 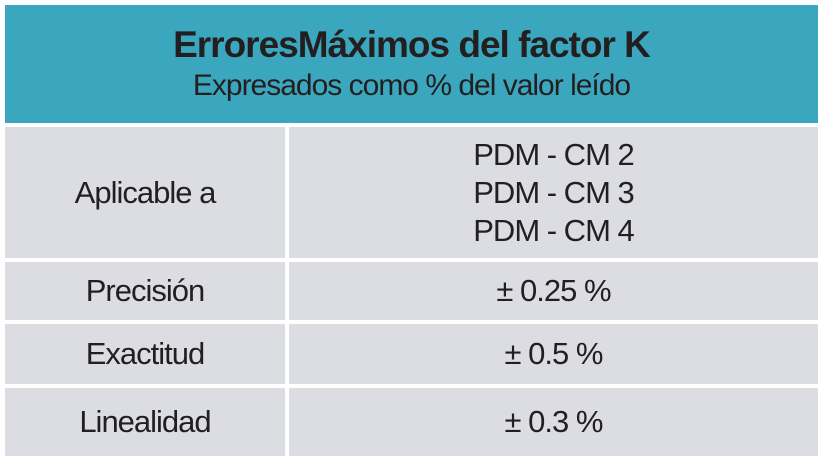 I want to click on subtitle: Expresados como % del valor leído, so click(x=411, y=85).